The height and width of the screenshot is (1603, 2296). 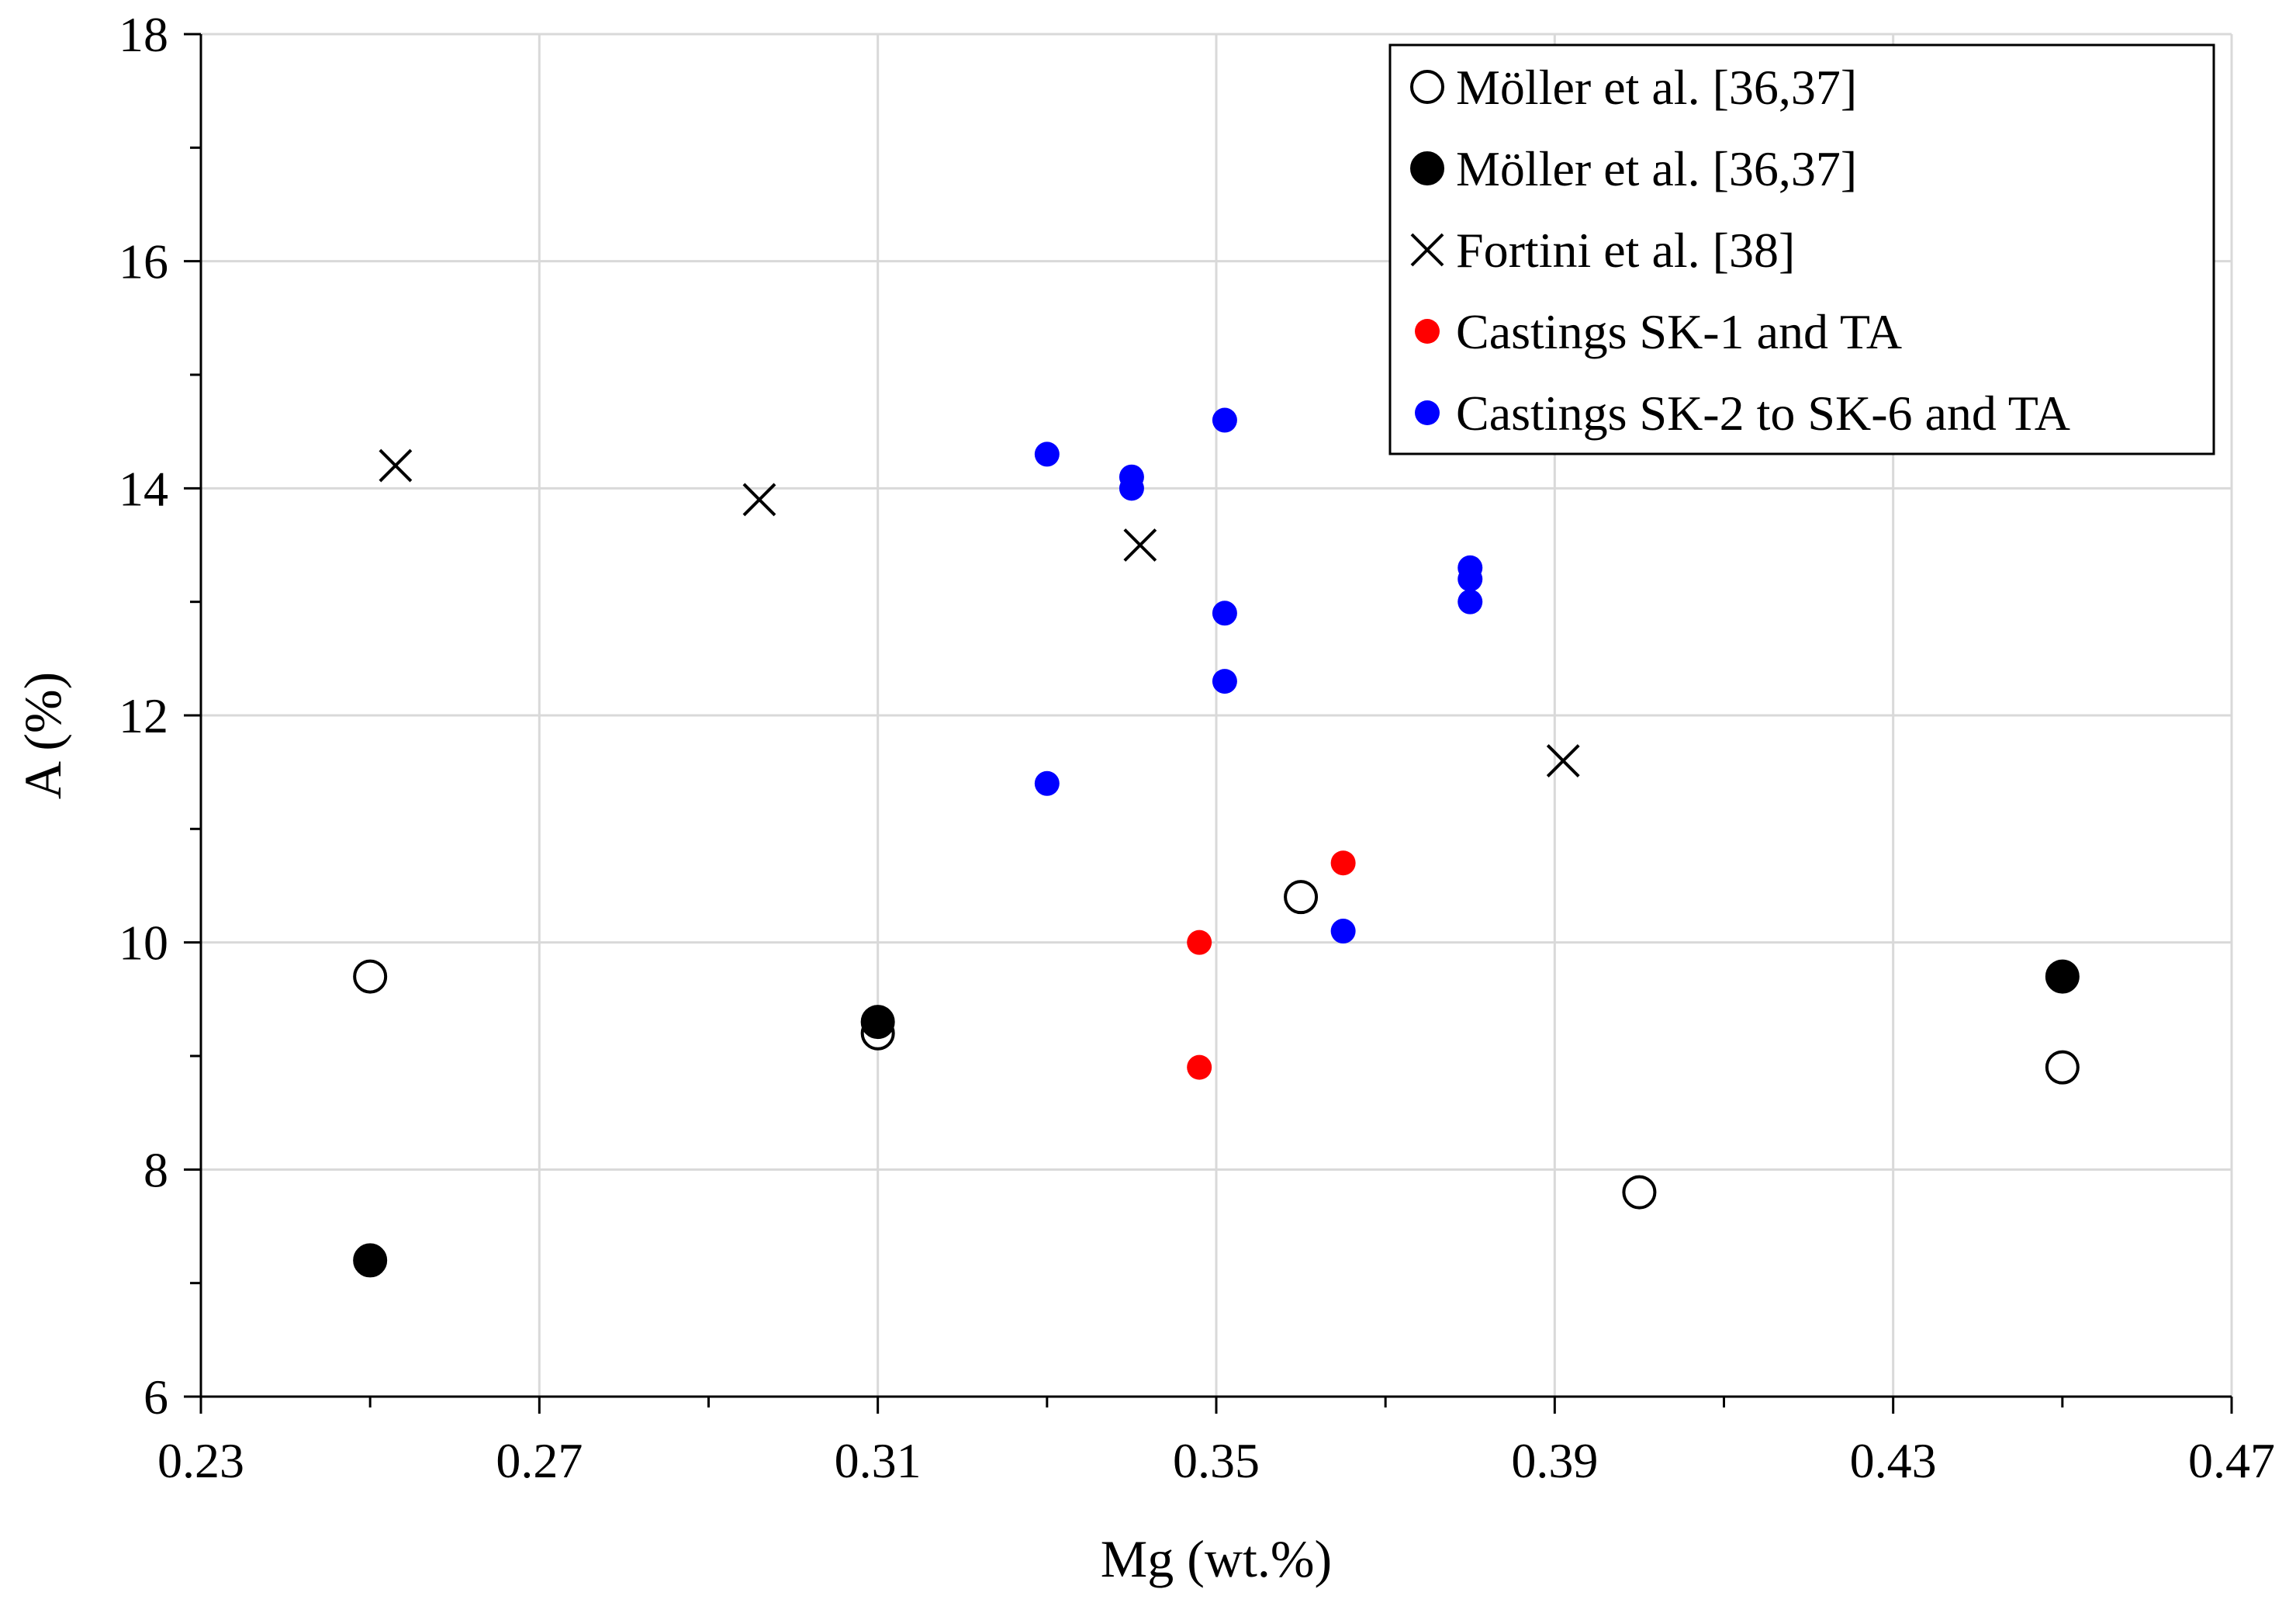 What do you see at coordinates (879, 1460) in the screenshot?
I see `x-tick-label: 0.31` at bounding box center [879, 1460].